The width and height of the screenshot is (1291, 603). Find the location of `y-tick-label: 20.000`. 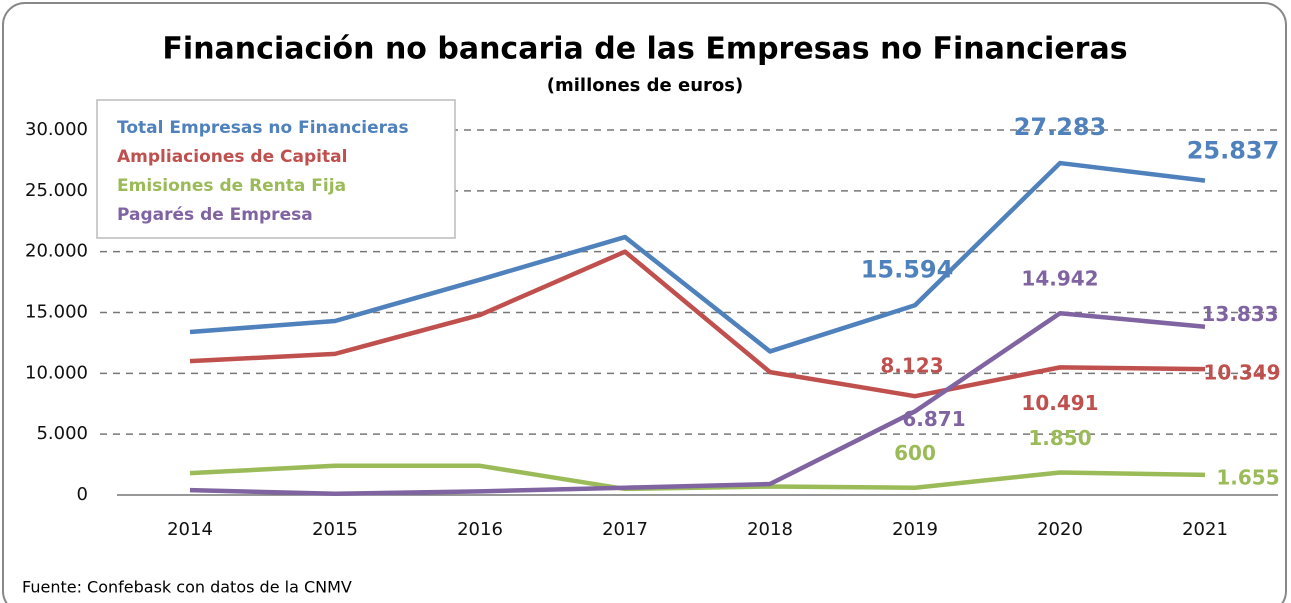

y-tick-label: 20.000 is located at coordinates (56, 251).